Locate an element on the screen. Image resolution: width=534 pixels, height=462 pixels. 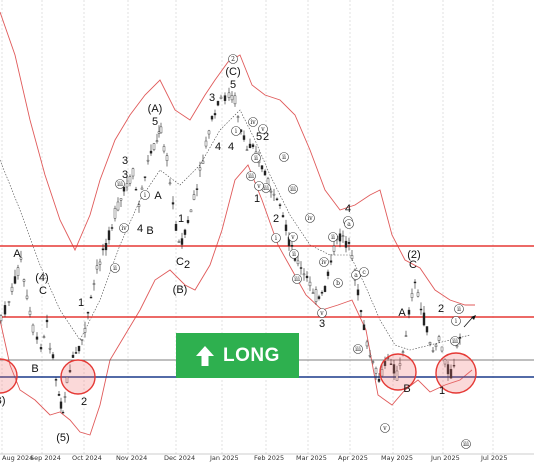
svg-text: 2 is located at coordinates (233, 59).